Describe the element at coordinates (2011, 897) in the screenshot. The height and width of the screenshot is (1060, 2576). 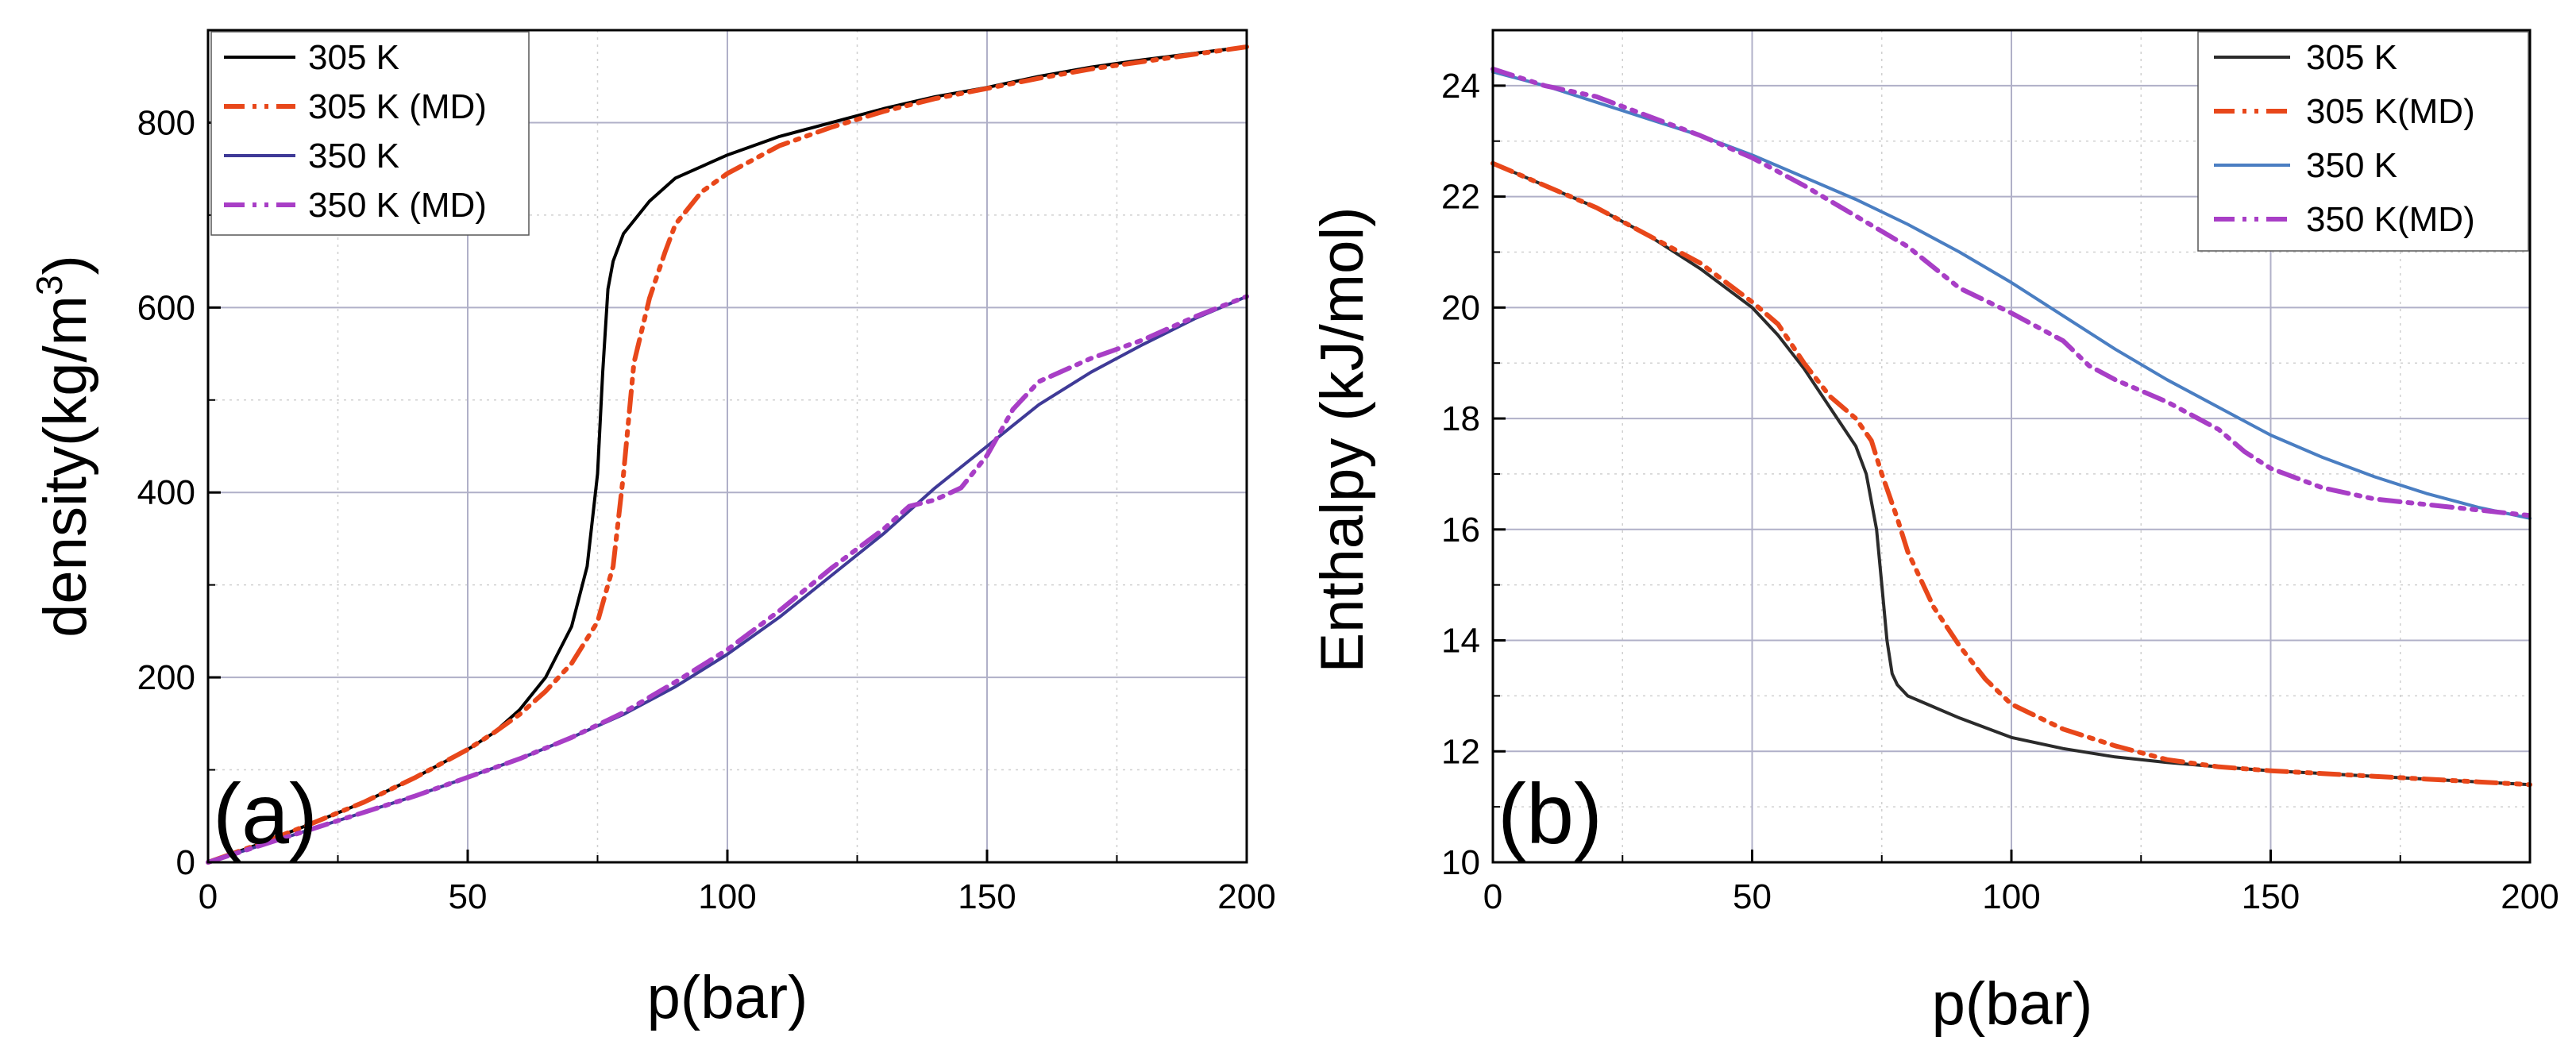
I see `panel-b-x-tick-label: 100` at that location.